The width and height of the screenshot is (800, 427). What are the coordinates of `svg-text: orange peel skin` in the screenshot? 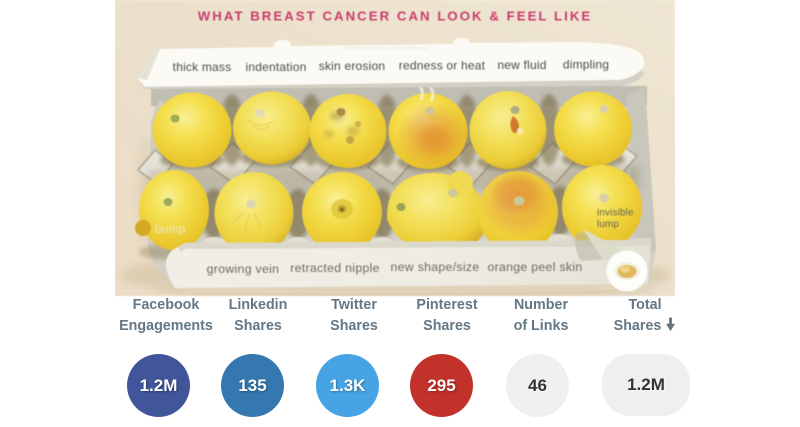 It's located at (534, 267).